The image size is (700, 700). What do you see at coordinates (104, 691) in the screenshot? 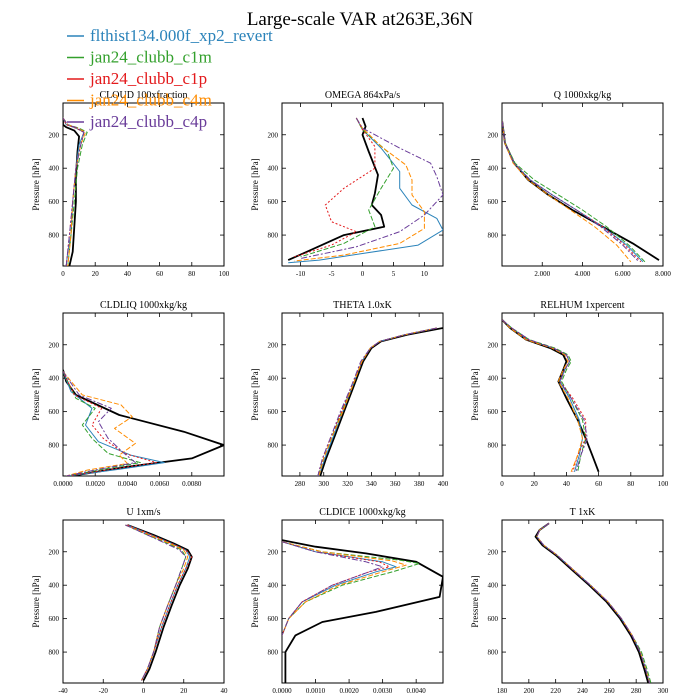
I see `x-tick-label: -20` at bounding box center [104, 691].